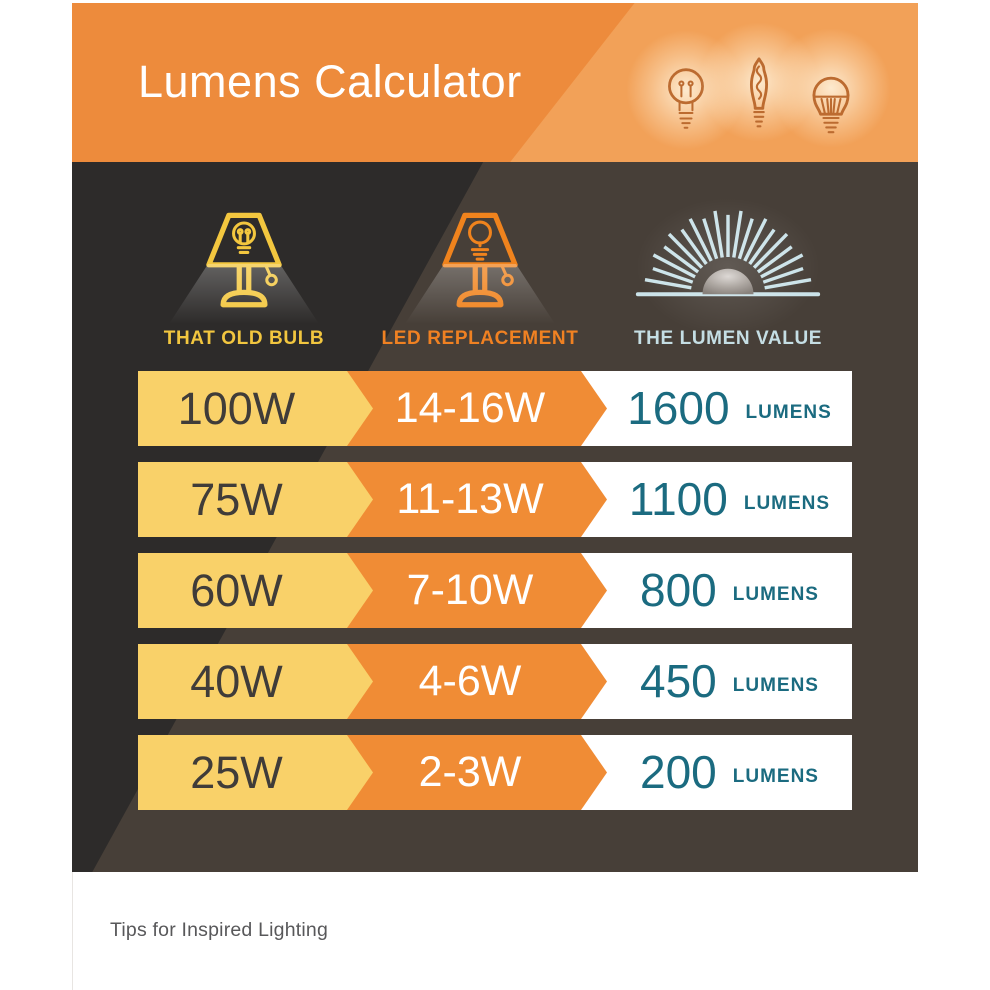 The height and width of the screenshot is (990, 990). What do you see at coordinates (678, 772) in the screenshot?
I see `lumen-value: 200` at bounding box center [678, 772].